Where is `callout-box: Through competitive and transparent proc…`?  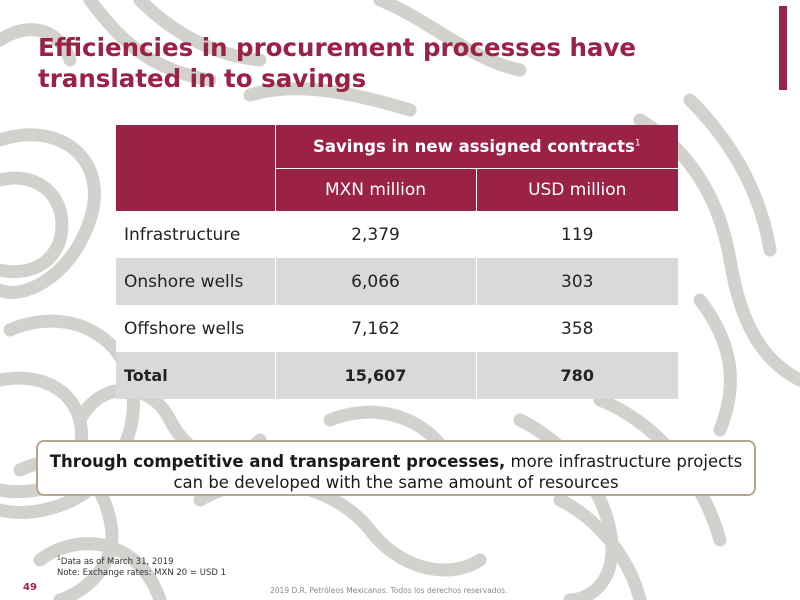
callout-box: Through competitive and transparent proc… is located at coordinates (396, 468).